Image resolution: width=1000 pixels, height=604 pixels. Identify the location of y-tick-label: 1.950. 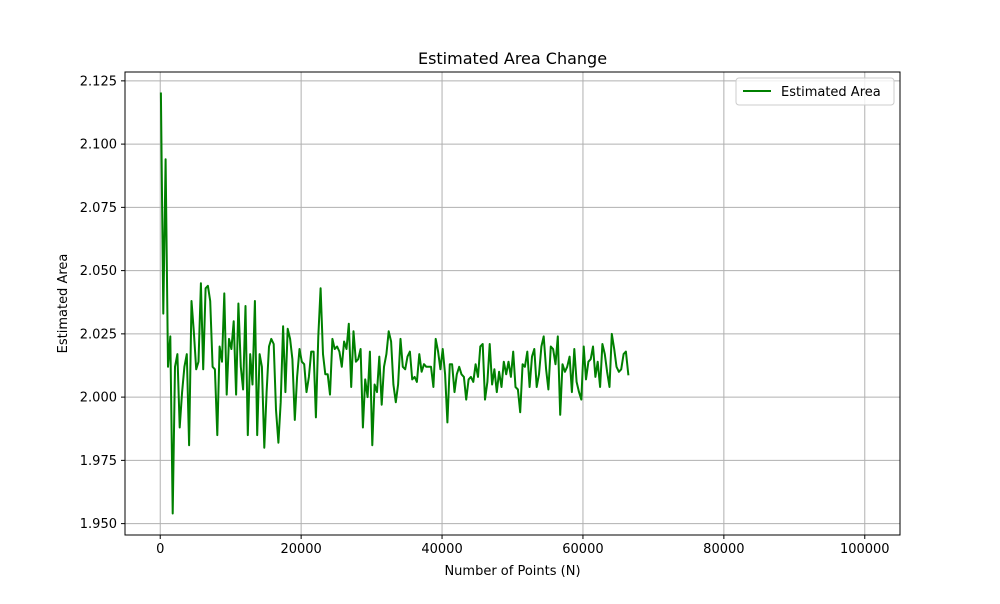
(98, 524).